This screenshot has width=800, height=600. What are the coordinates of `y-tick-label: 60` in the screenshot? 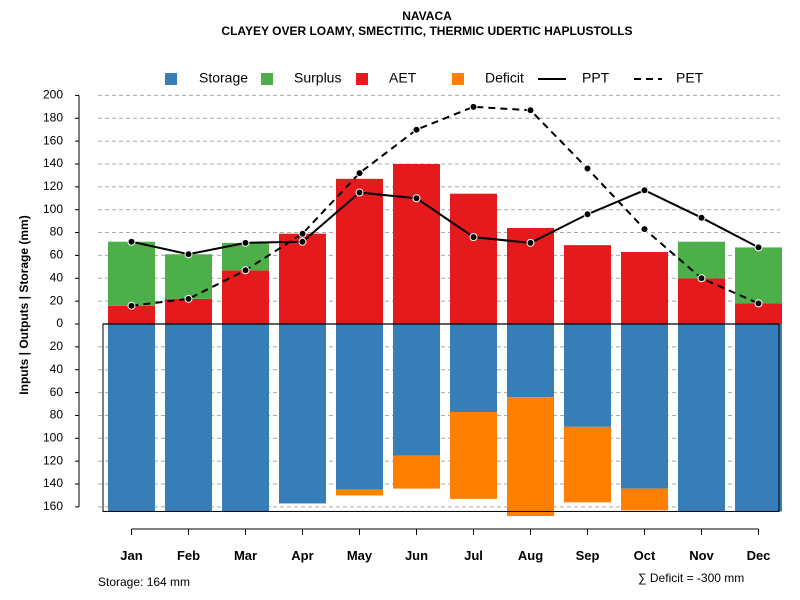 It's located at (57, 392).